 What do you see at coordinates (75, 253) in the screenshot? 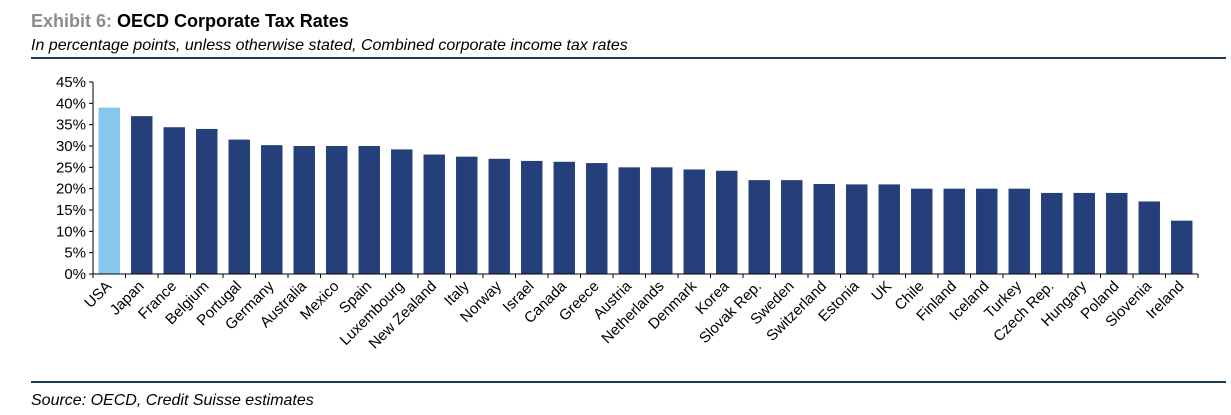
I see `y-tick-label: 5%` at bounding box center [75, 253].